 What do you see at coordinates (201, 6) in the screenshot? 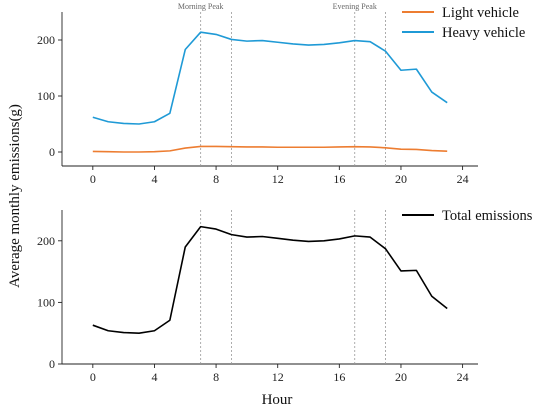
I see `morning-peak-label: Morning Peak` at bounding box center [201, 6].